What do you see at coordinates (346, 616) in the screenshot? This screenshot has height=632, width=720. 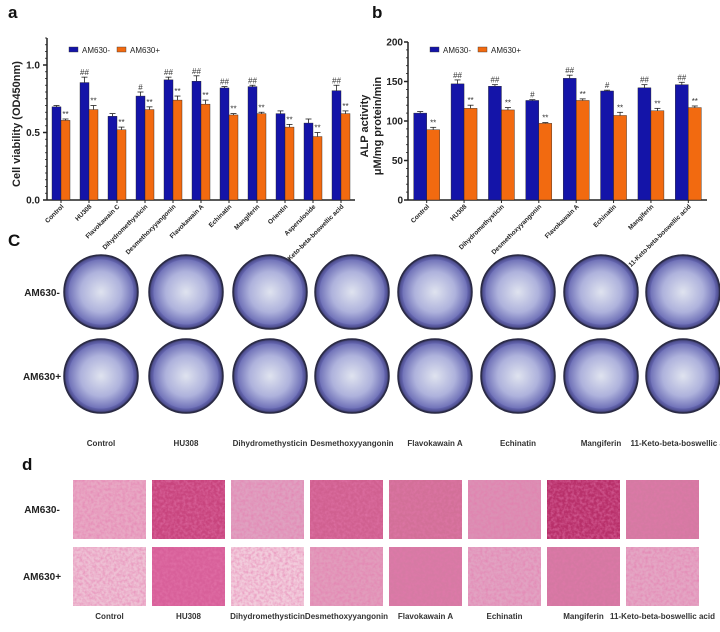 I see `image-column-label: Desmethoxyyangonin` at bounding box center [346, 616].